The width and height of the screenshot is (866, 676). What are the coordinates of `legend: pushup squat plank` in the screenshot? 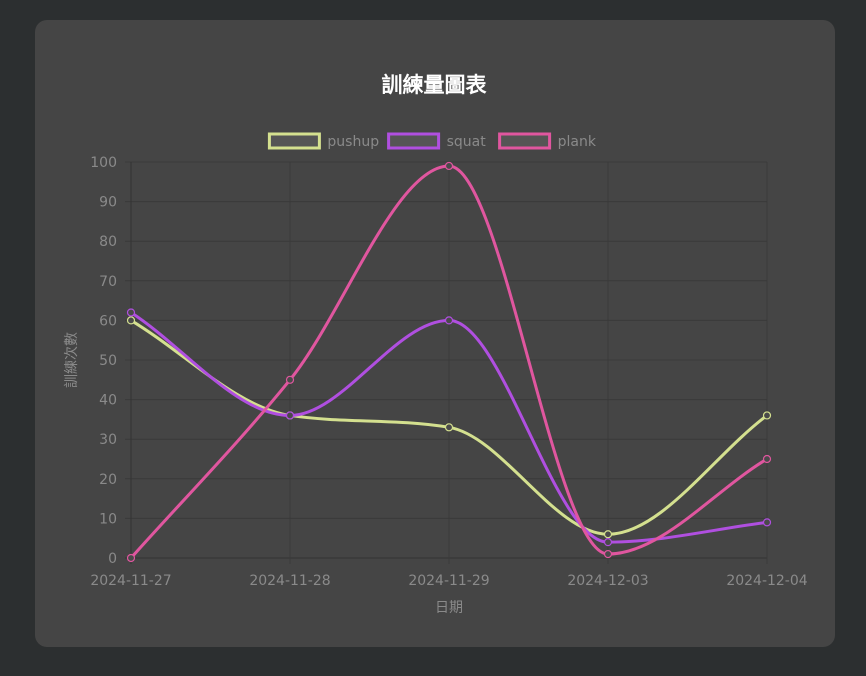 It's located at (432, 141).